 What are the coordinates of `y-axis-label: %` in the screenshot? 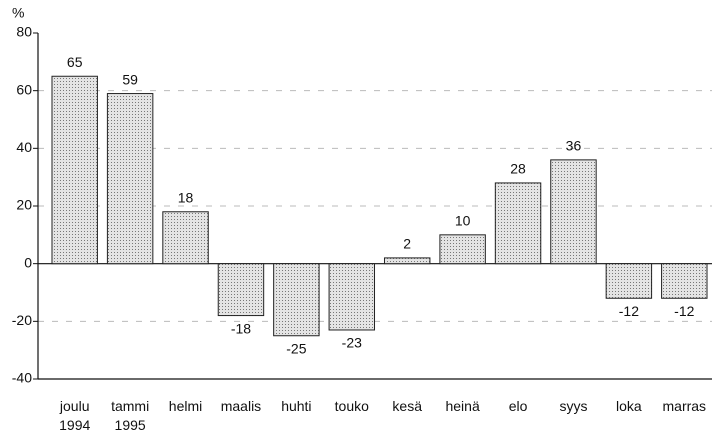 It's located at (18, 13).